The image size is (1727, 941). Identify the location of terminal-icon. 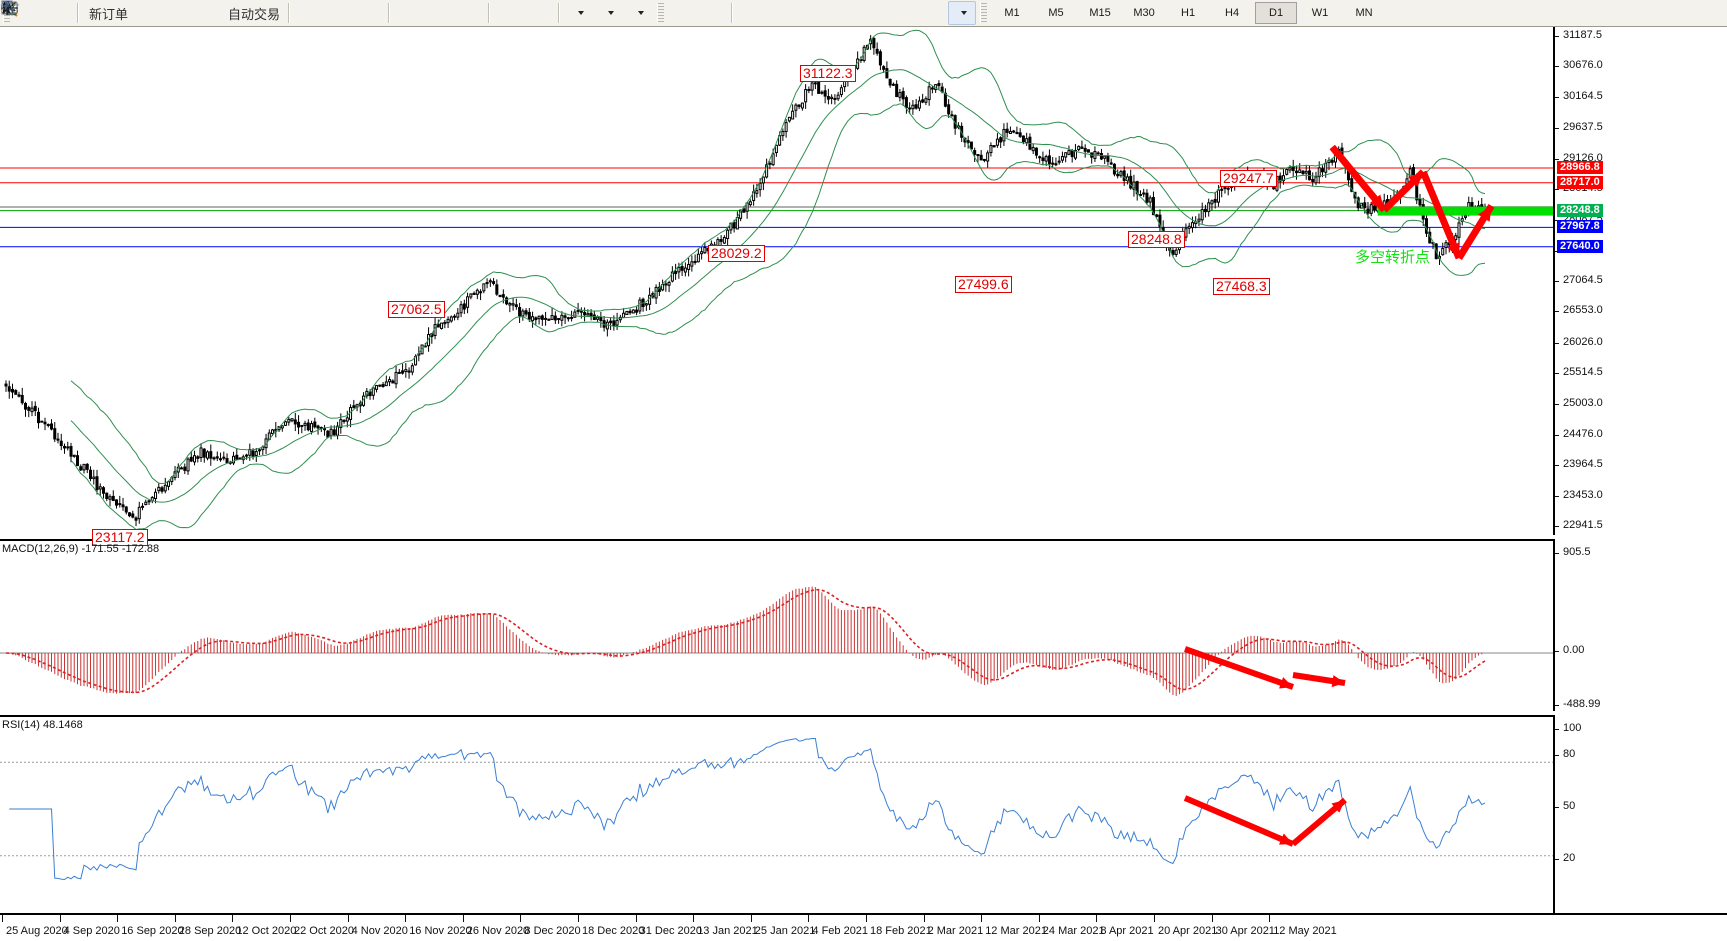
(96, 13).